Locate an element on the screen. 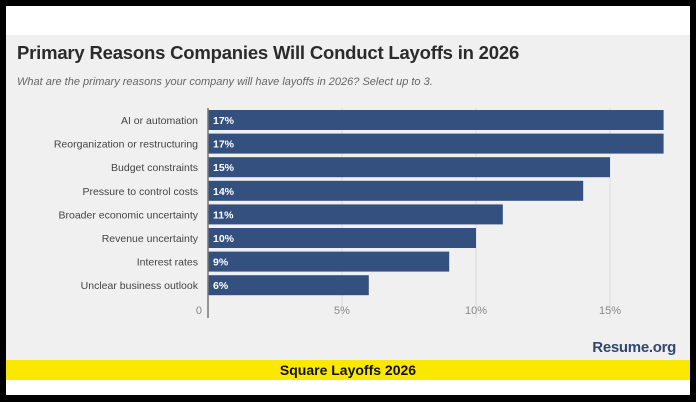 This screenshot has height=402, width=696. caption-banner: Square Layoffs 2026 is located at coordinates (348, 370).